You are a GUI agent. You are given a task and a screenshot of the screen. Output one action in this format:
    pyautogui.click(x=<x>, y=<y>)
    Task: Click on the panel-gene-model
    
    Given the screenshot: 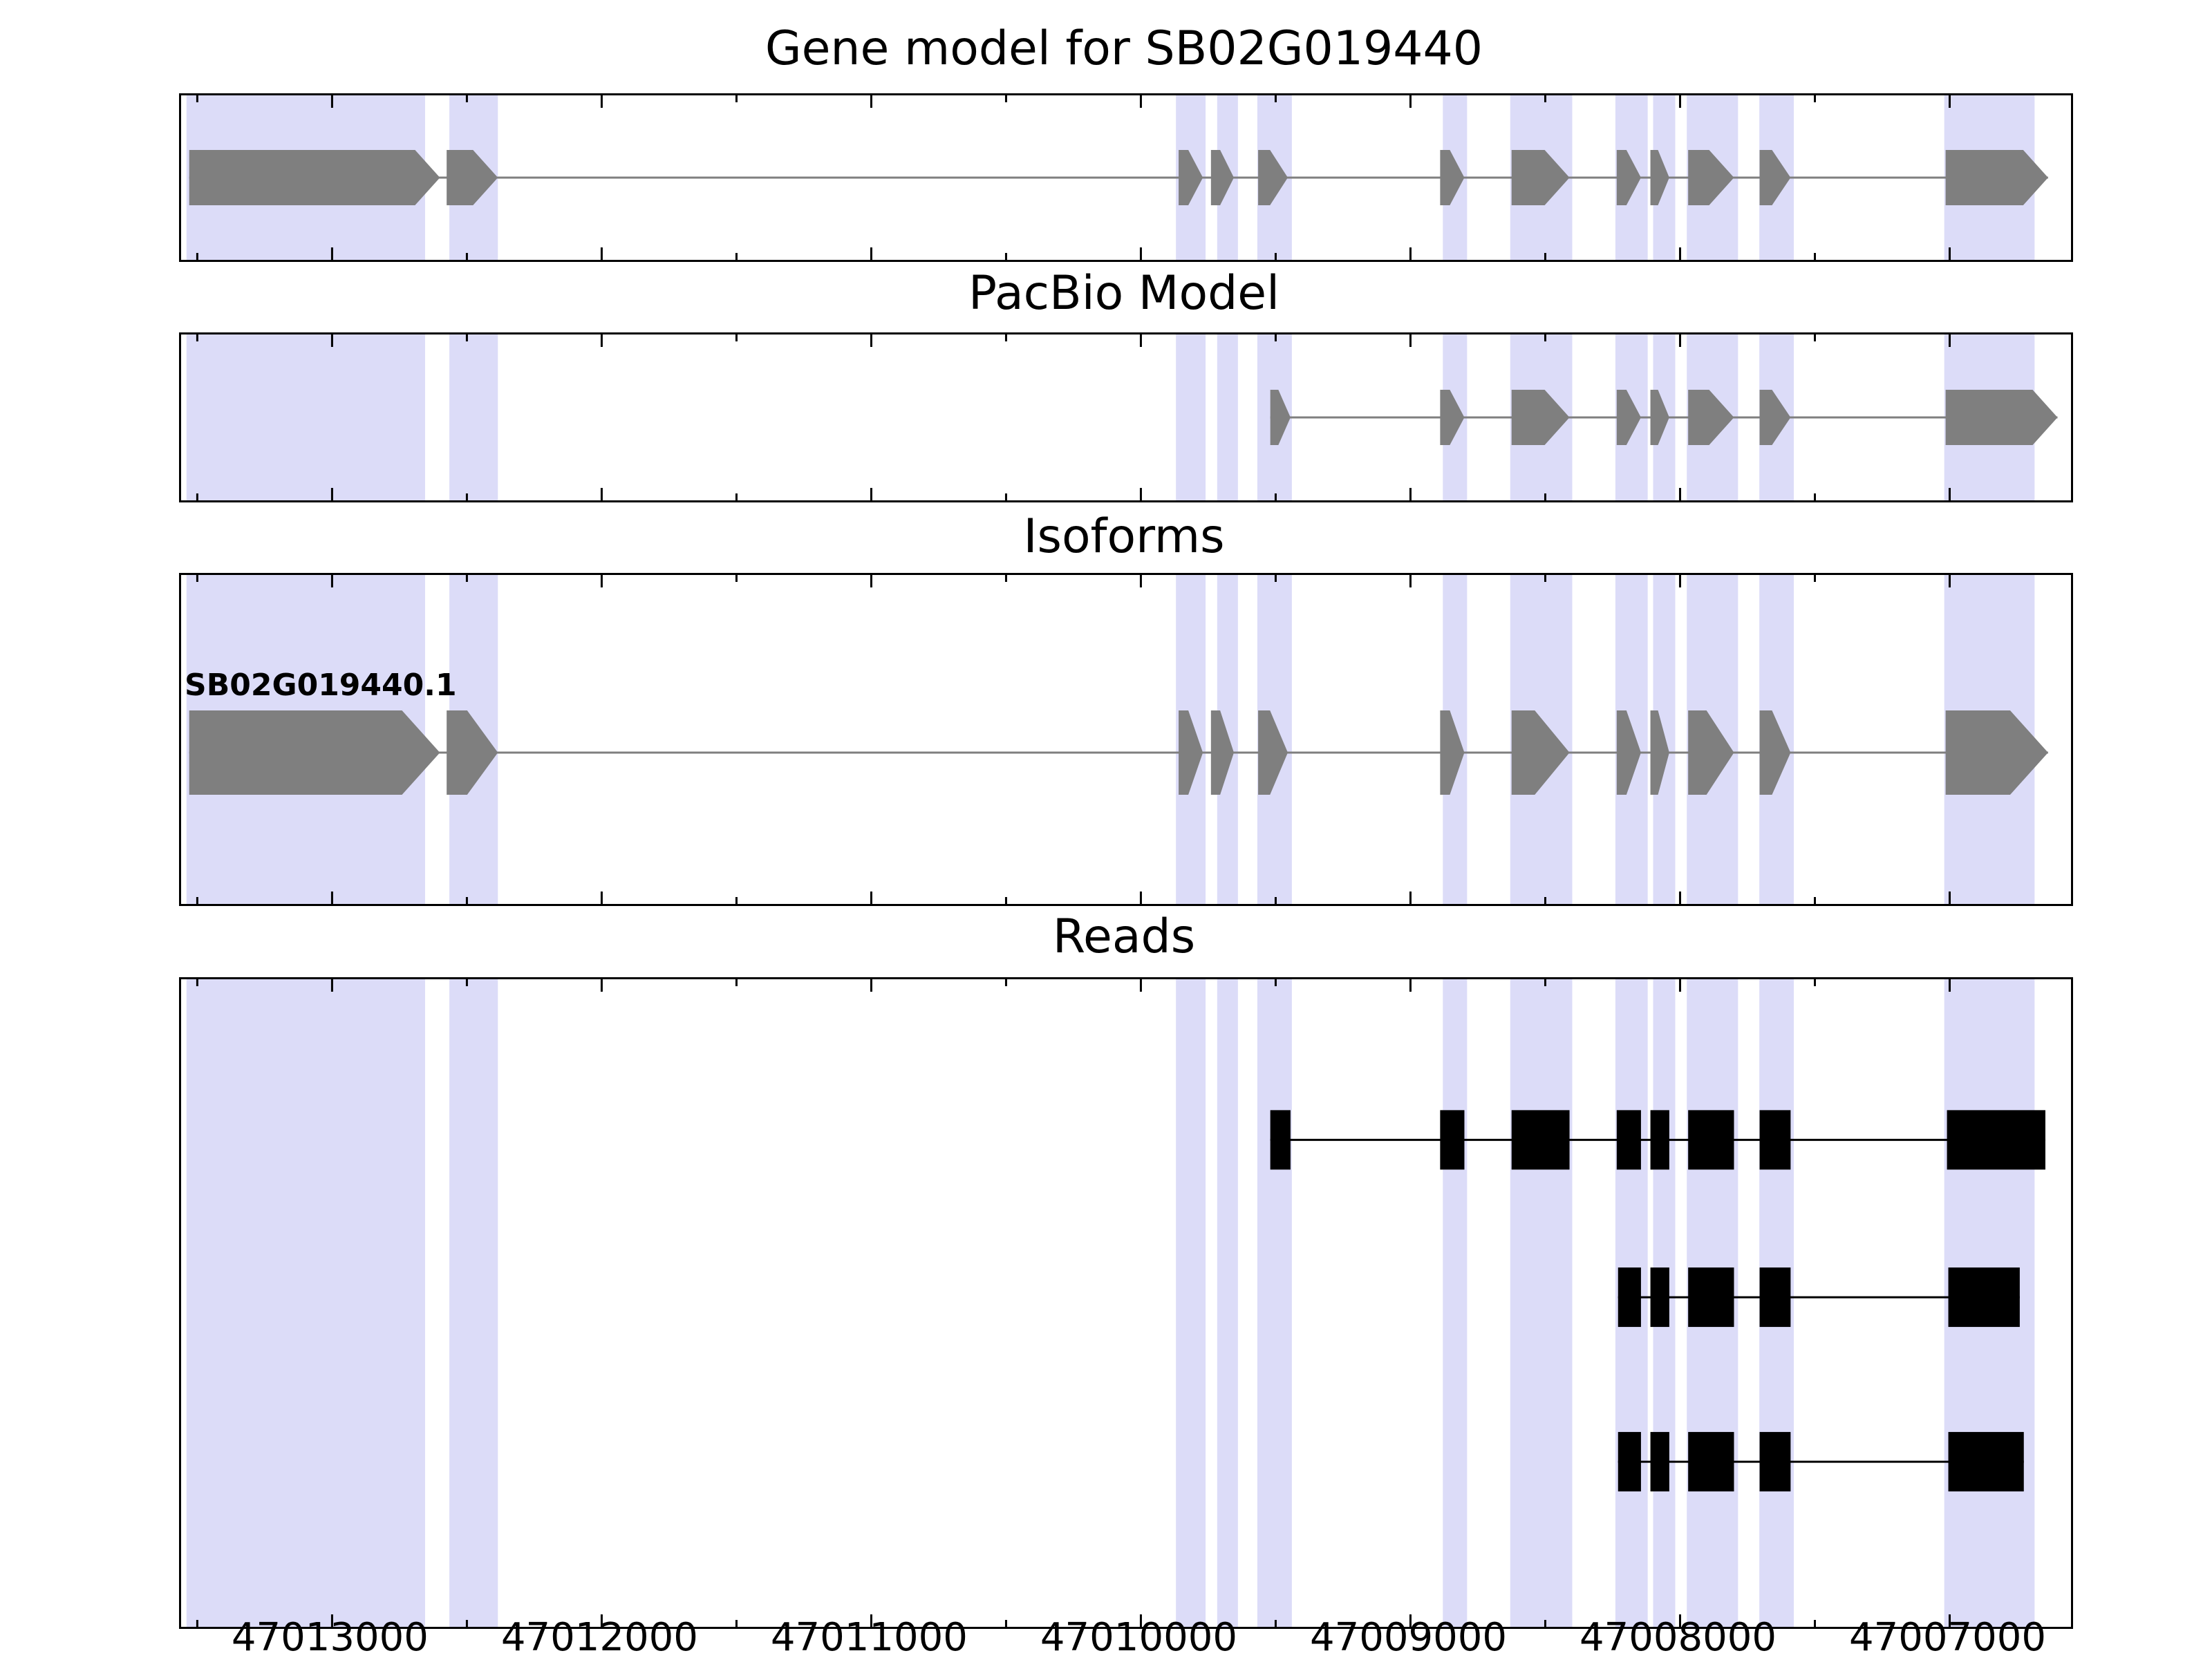 What is the action you would take?
    pyautogui.click(x=1126, y=177)
    